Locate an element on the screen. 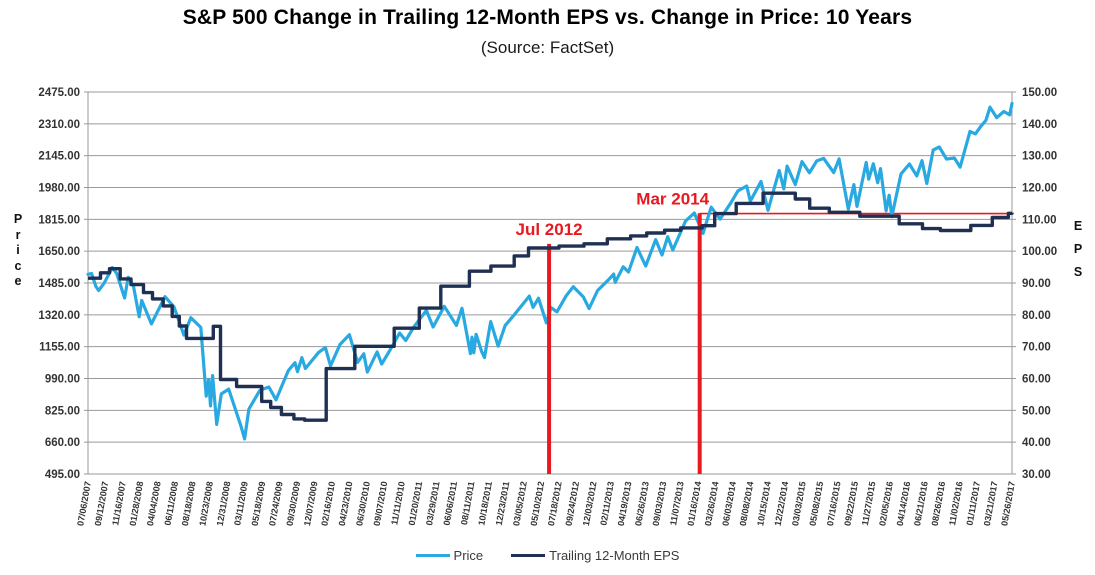 Image resolution: width=1095 pixels, height=575 pixels. left-axis-tick-label: 2475.00 is located at coordinates (59, 93).